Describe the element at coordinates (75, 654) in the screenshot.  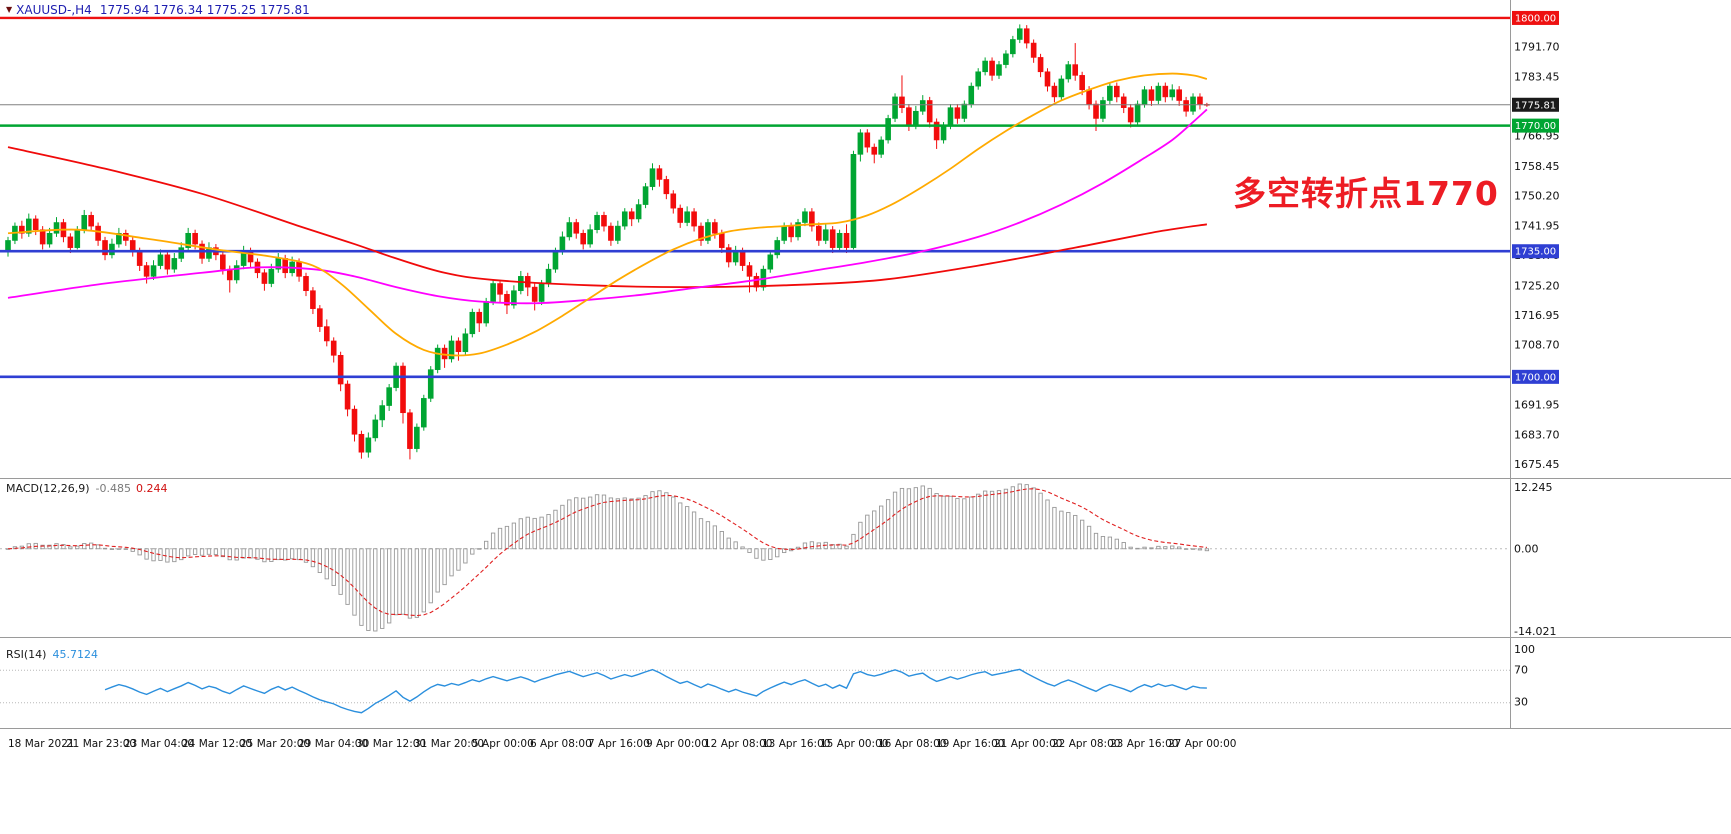
I see `rsi-value: 45.7124` at that location.